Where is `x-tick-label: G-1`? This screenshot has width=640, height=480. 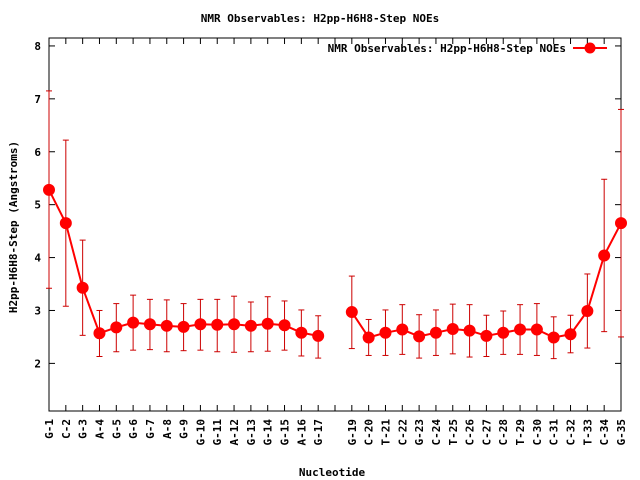
x-tick-label: G-1 is located at coordinates (49, 429).